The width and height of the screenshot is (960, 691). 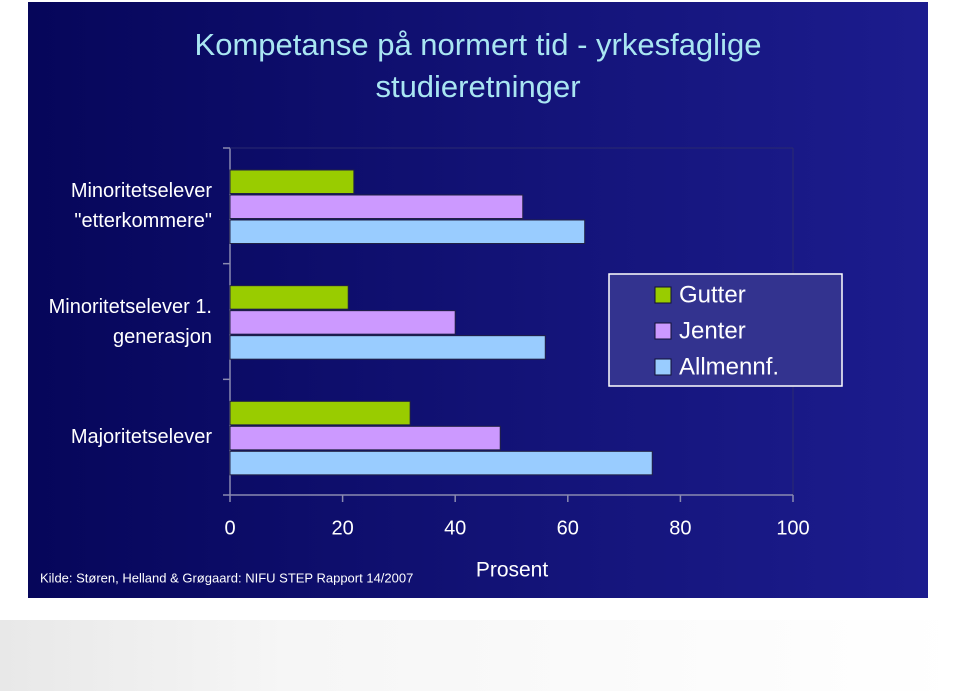 I want to click on y-tick-label: Minoritetselever "etterkommere", so click(x=141, y=205).